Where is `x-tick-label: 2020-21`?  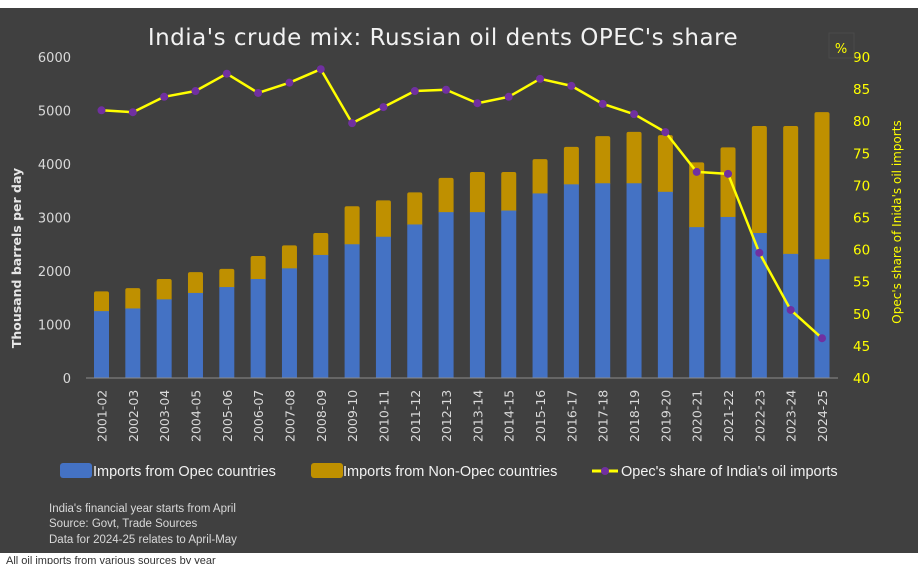 x-tick-label: 2020-21 is located at coordinates (697, 416).